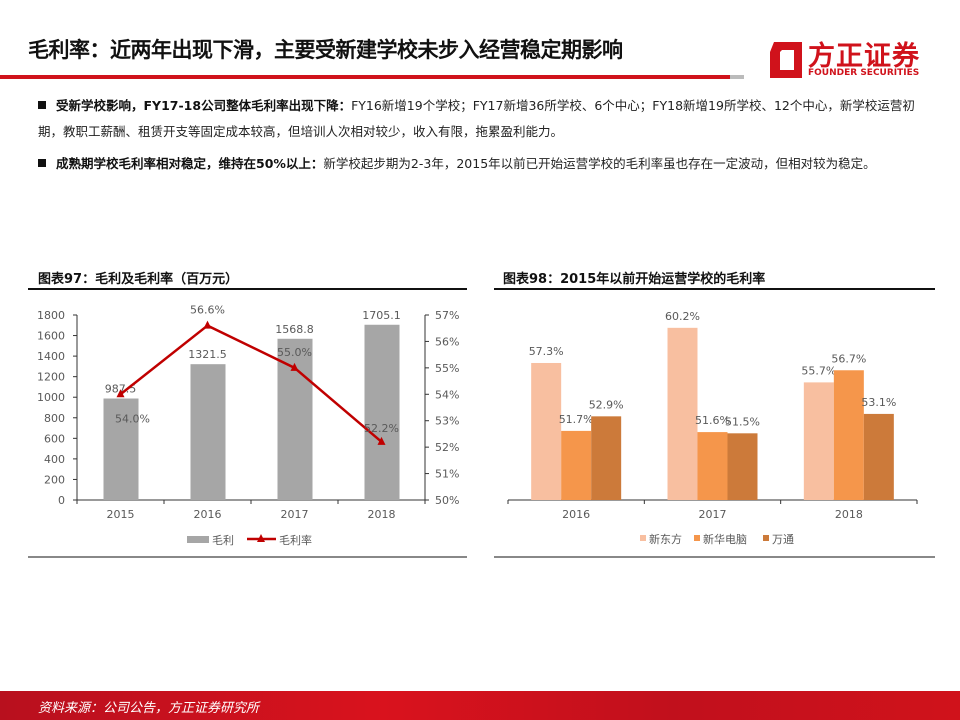  Describe the element at coordinates (294, 352) in the screenshot. I see `line-label: 55.0%` at that location.